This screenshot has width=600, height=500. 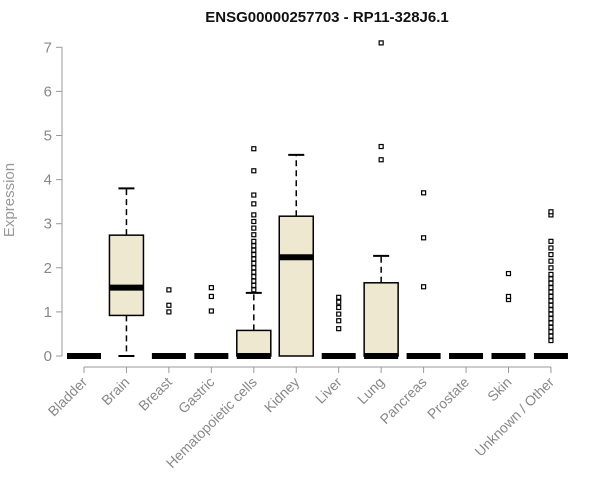 I want to click on y-axis: 0 1 2 3 4 5 6 7, so click(x=53, y=202).